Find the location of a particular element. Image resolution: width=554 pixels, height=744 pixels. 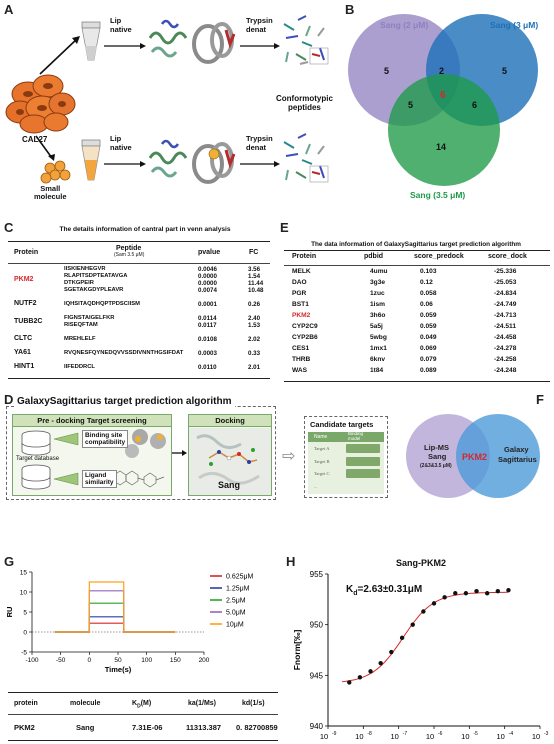

small-molecule-label: Small molecule is located at coordinates (50, 193).